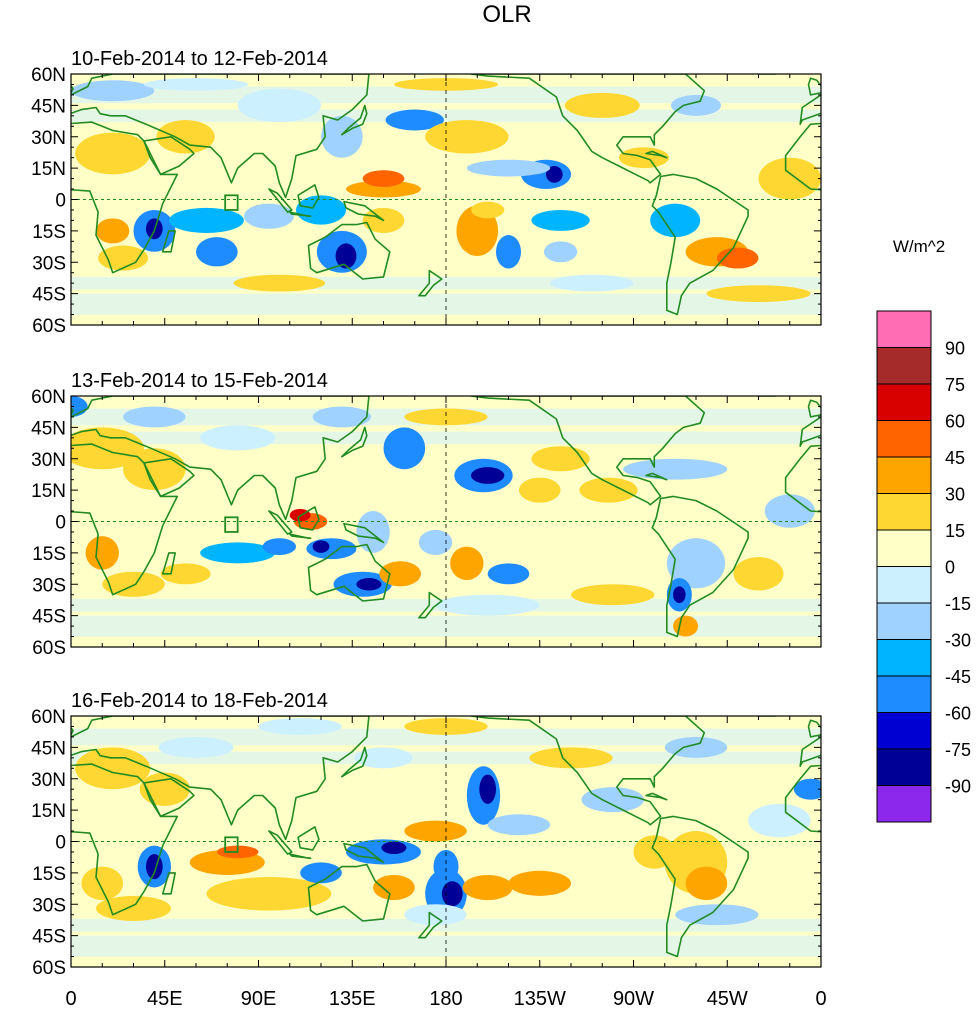 The width and height of the screenshot is (980, 1014). I want to click on colorbar-label: -90, so click(958, 787).